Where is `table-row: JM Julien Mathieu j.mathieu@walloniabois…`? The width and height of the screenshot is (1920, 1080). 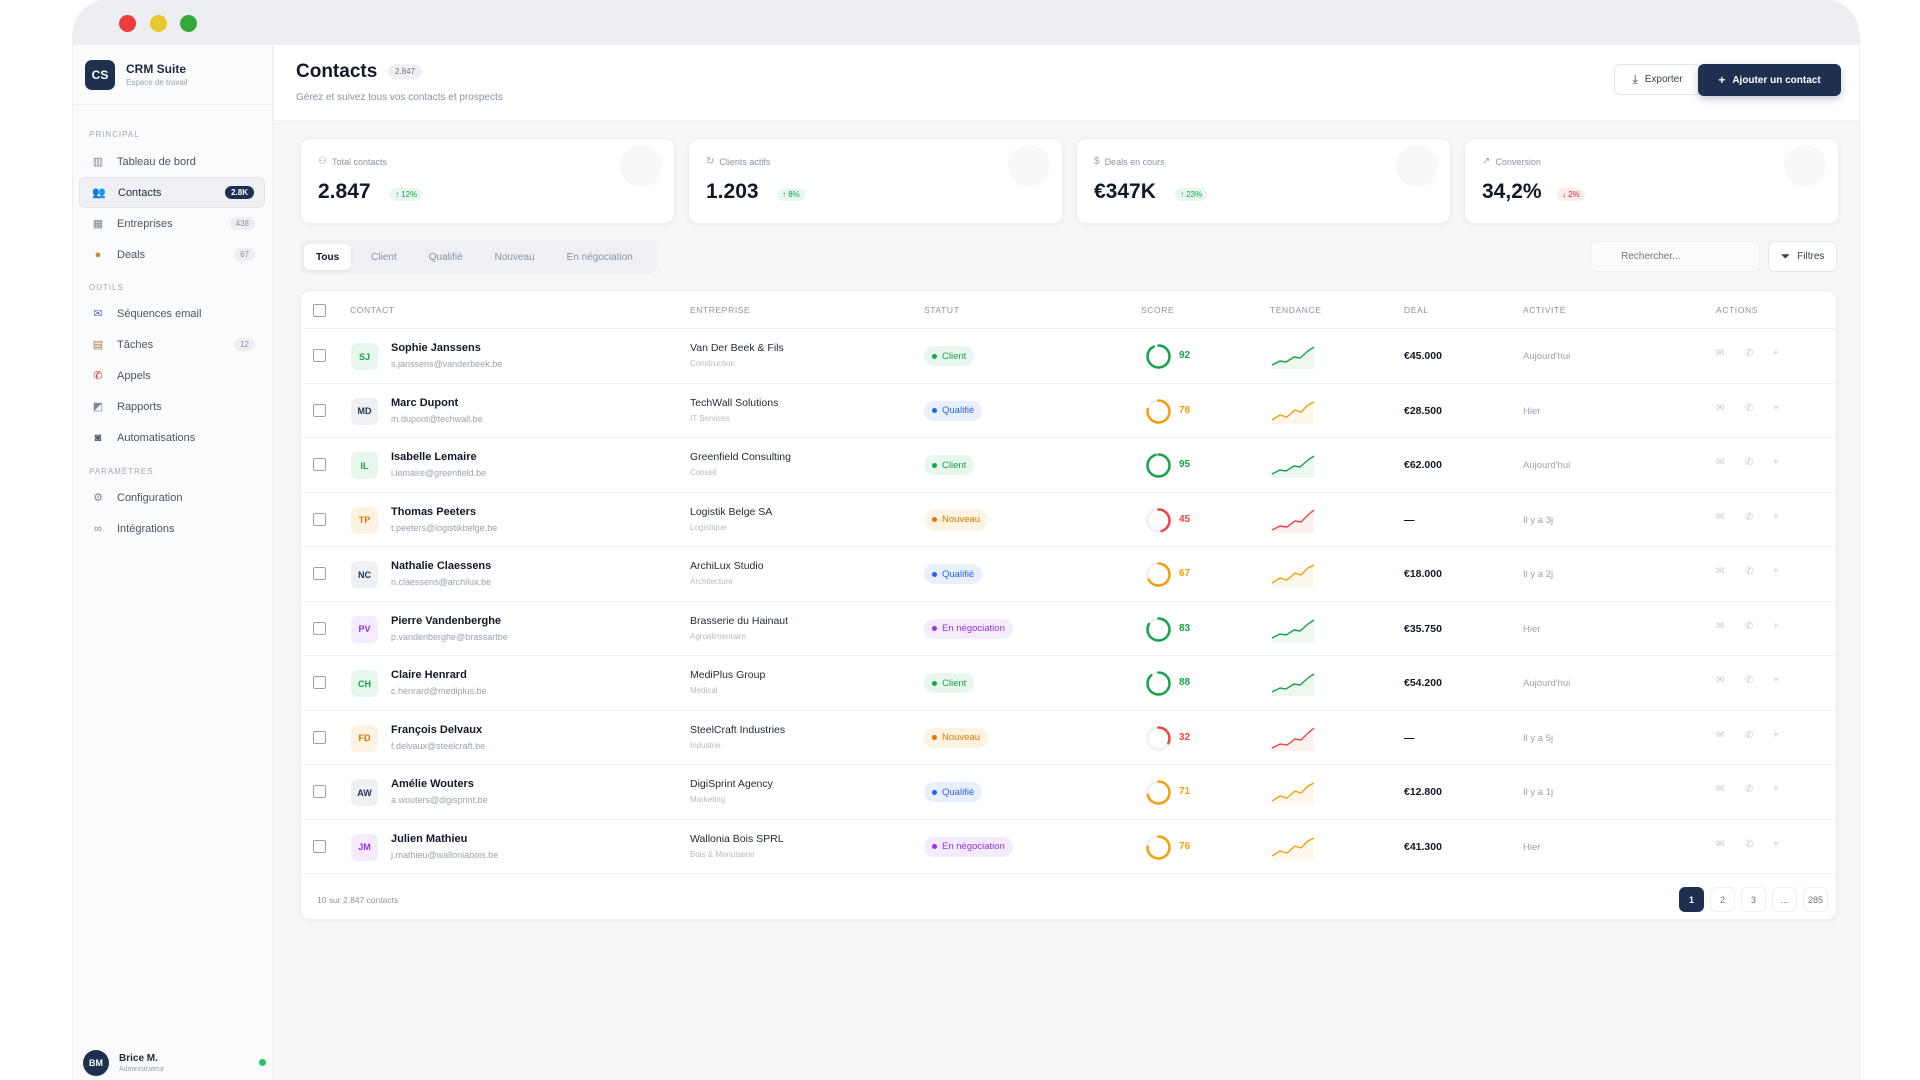 table-row: JM Julien Mathieu j.mathieu@walloniabois… is located at coordinates (1068, 847).